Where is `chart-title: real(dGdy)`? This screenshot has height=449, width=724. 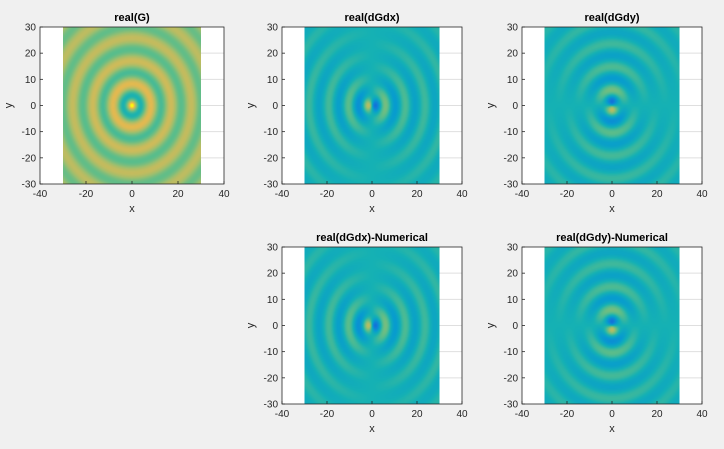
chart-title: real(dGdy) is located at coordinates (611, 18).